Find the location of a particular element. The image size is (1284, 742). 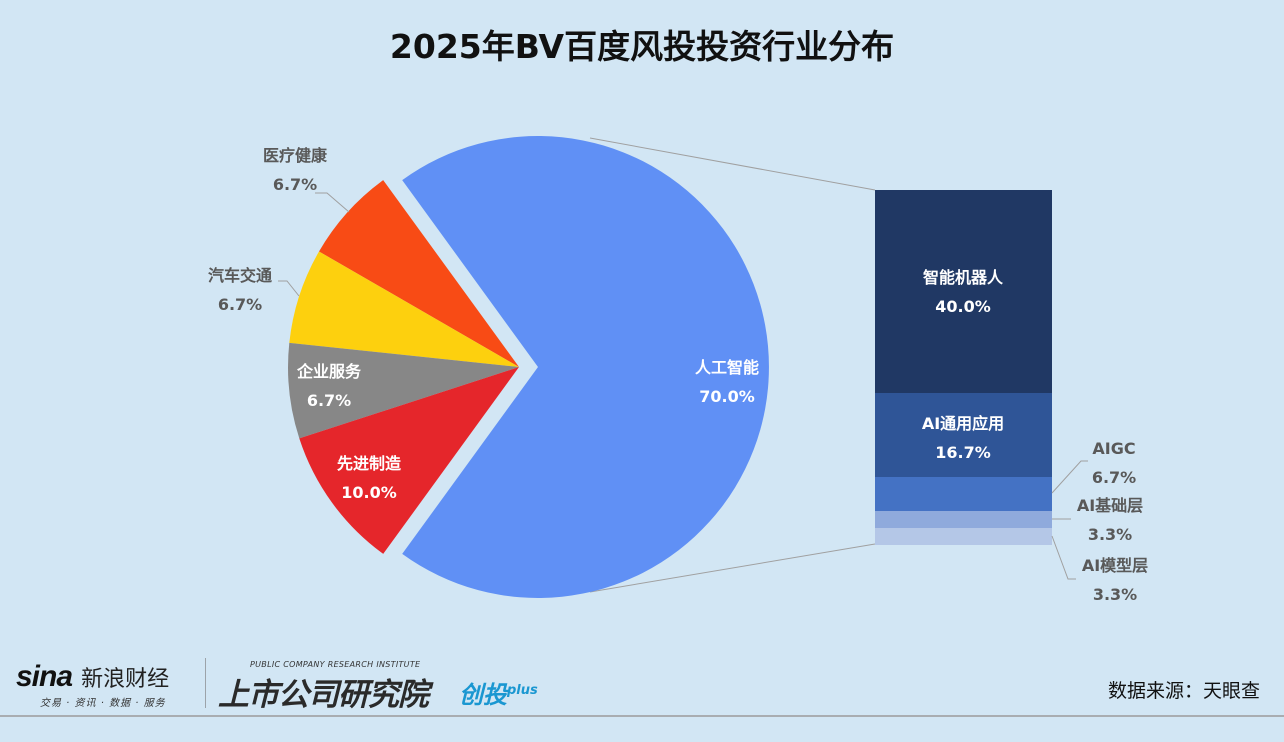

label-ai-general-name: AI通用应用 is located at coordinates (963, 423).